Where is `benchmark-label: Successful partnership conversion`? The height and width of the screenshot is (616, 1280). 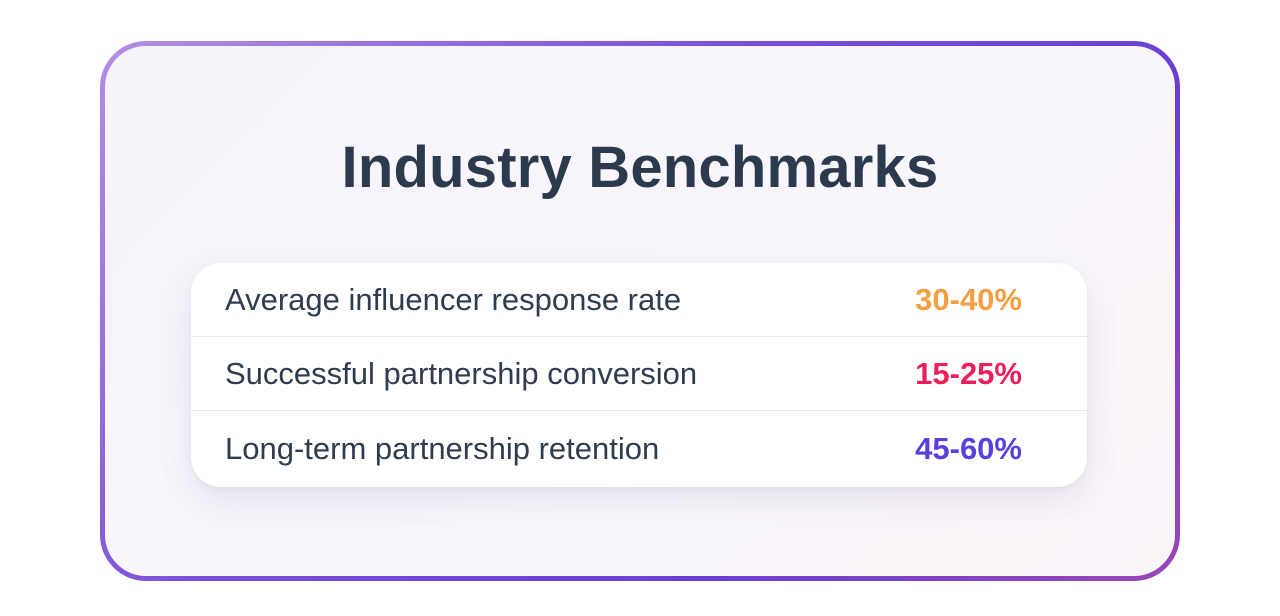
benchmark-label: Successful partnership conversion is located at coordinates (461, 373).